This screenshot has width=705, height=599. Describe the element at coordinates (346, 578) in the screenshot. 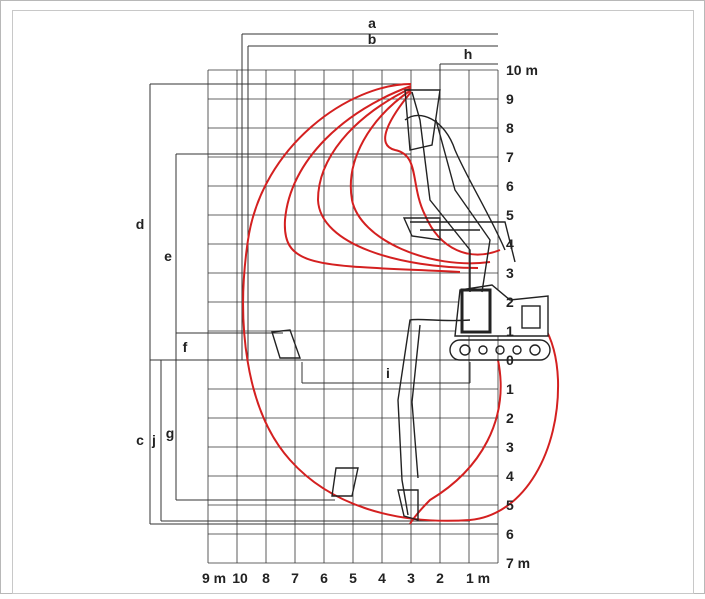

I see `x-axis-labels: 1 m 2 3 4 5 6 7 8 9 m 10` at that location.